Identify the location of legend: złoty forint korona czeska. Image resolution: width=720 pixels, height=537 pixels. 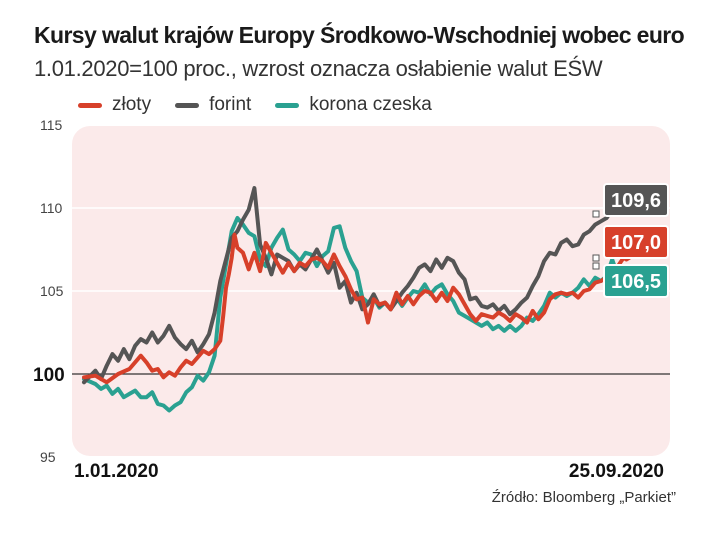
(255, 105).